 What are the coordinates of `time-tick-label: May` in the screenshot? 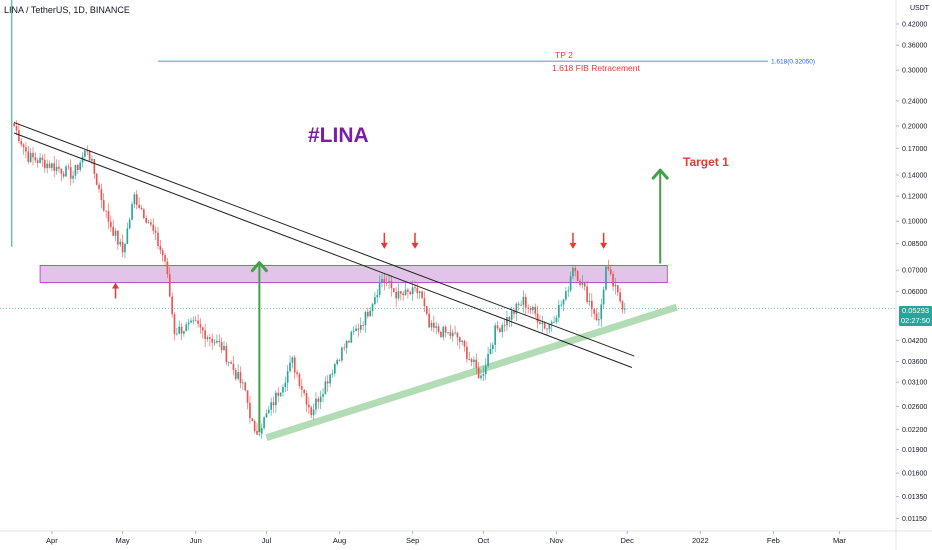 It's located at (123, 540).